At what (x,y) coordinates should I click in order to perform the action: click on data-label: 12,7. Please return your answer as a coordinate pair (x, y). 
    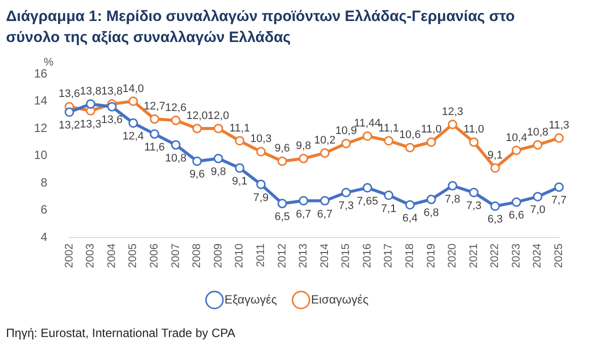
    Looking at the image, I should click on (155, 106).